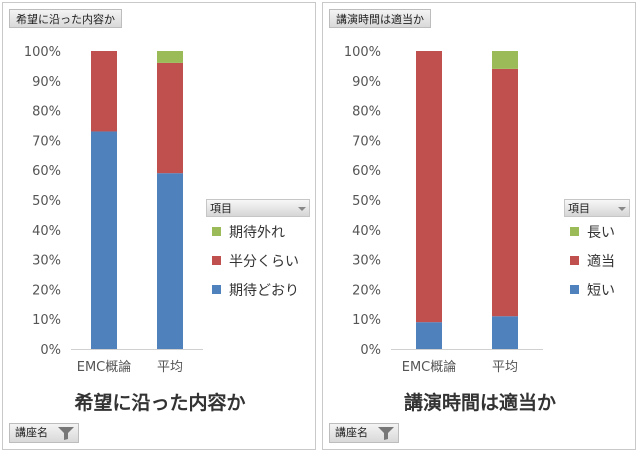 This screenshot has height=454, width=640. I want to click on legend-label: 期待どおり, so click(264, 290).